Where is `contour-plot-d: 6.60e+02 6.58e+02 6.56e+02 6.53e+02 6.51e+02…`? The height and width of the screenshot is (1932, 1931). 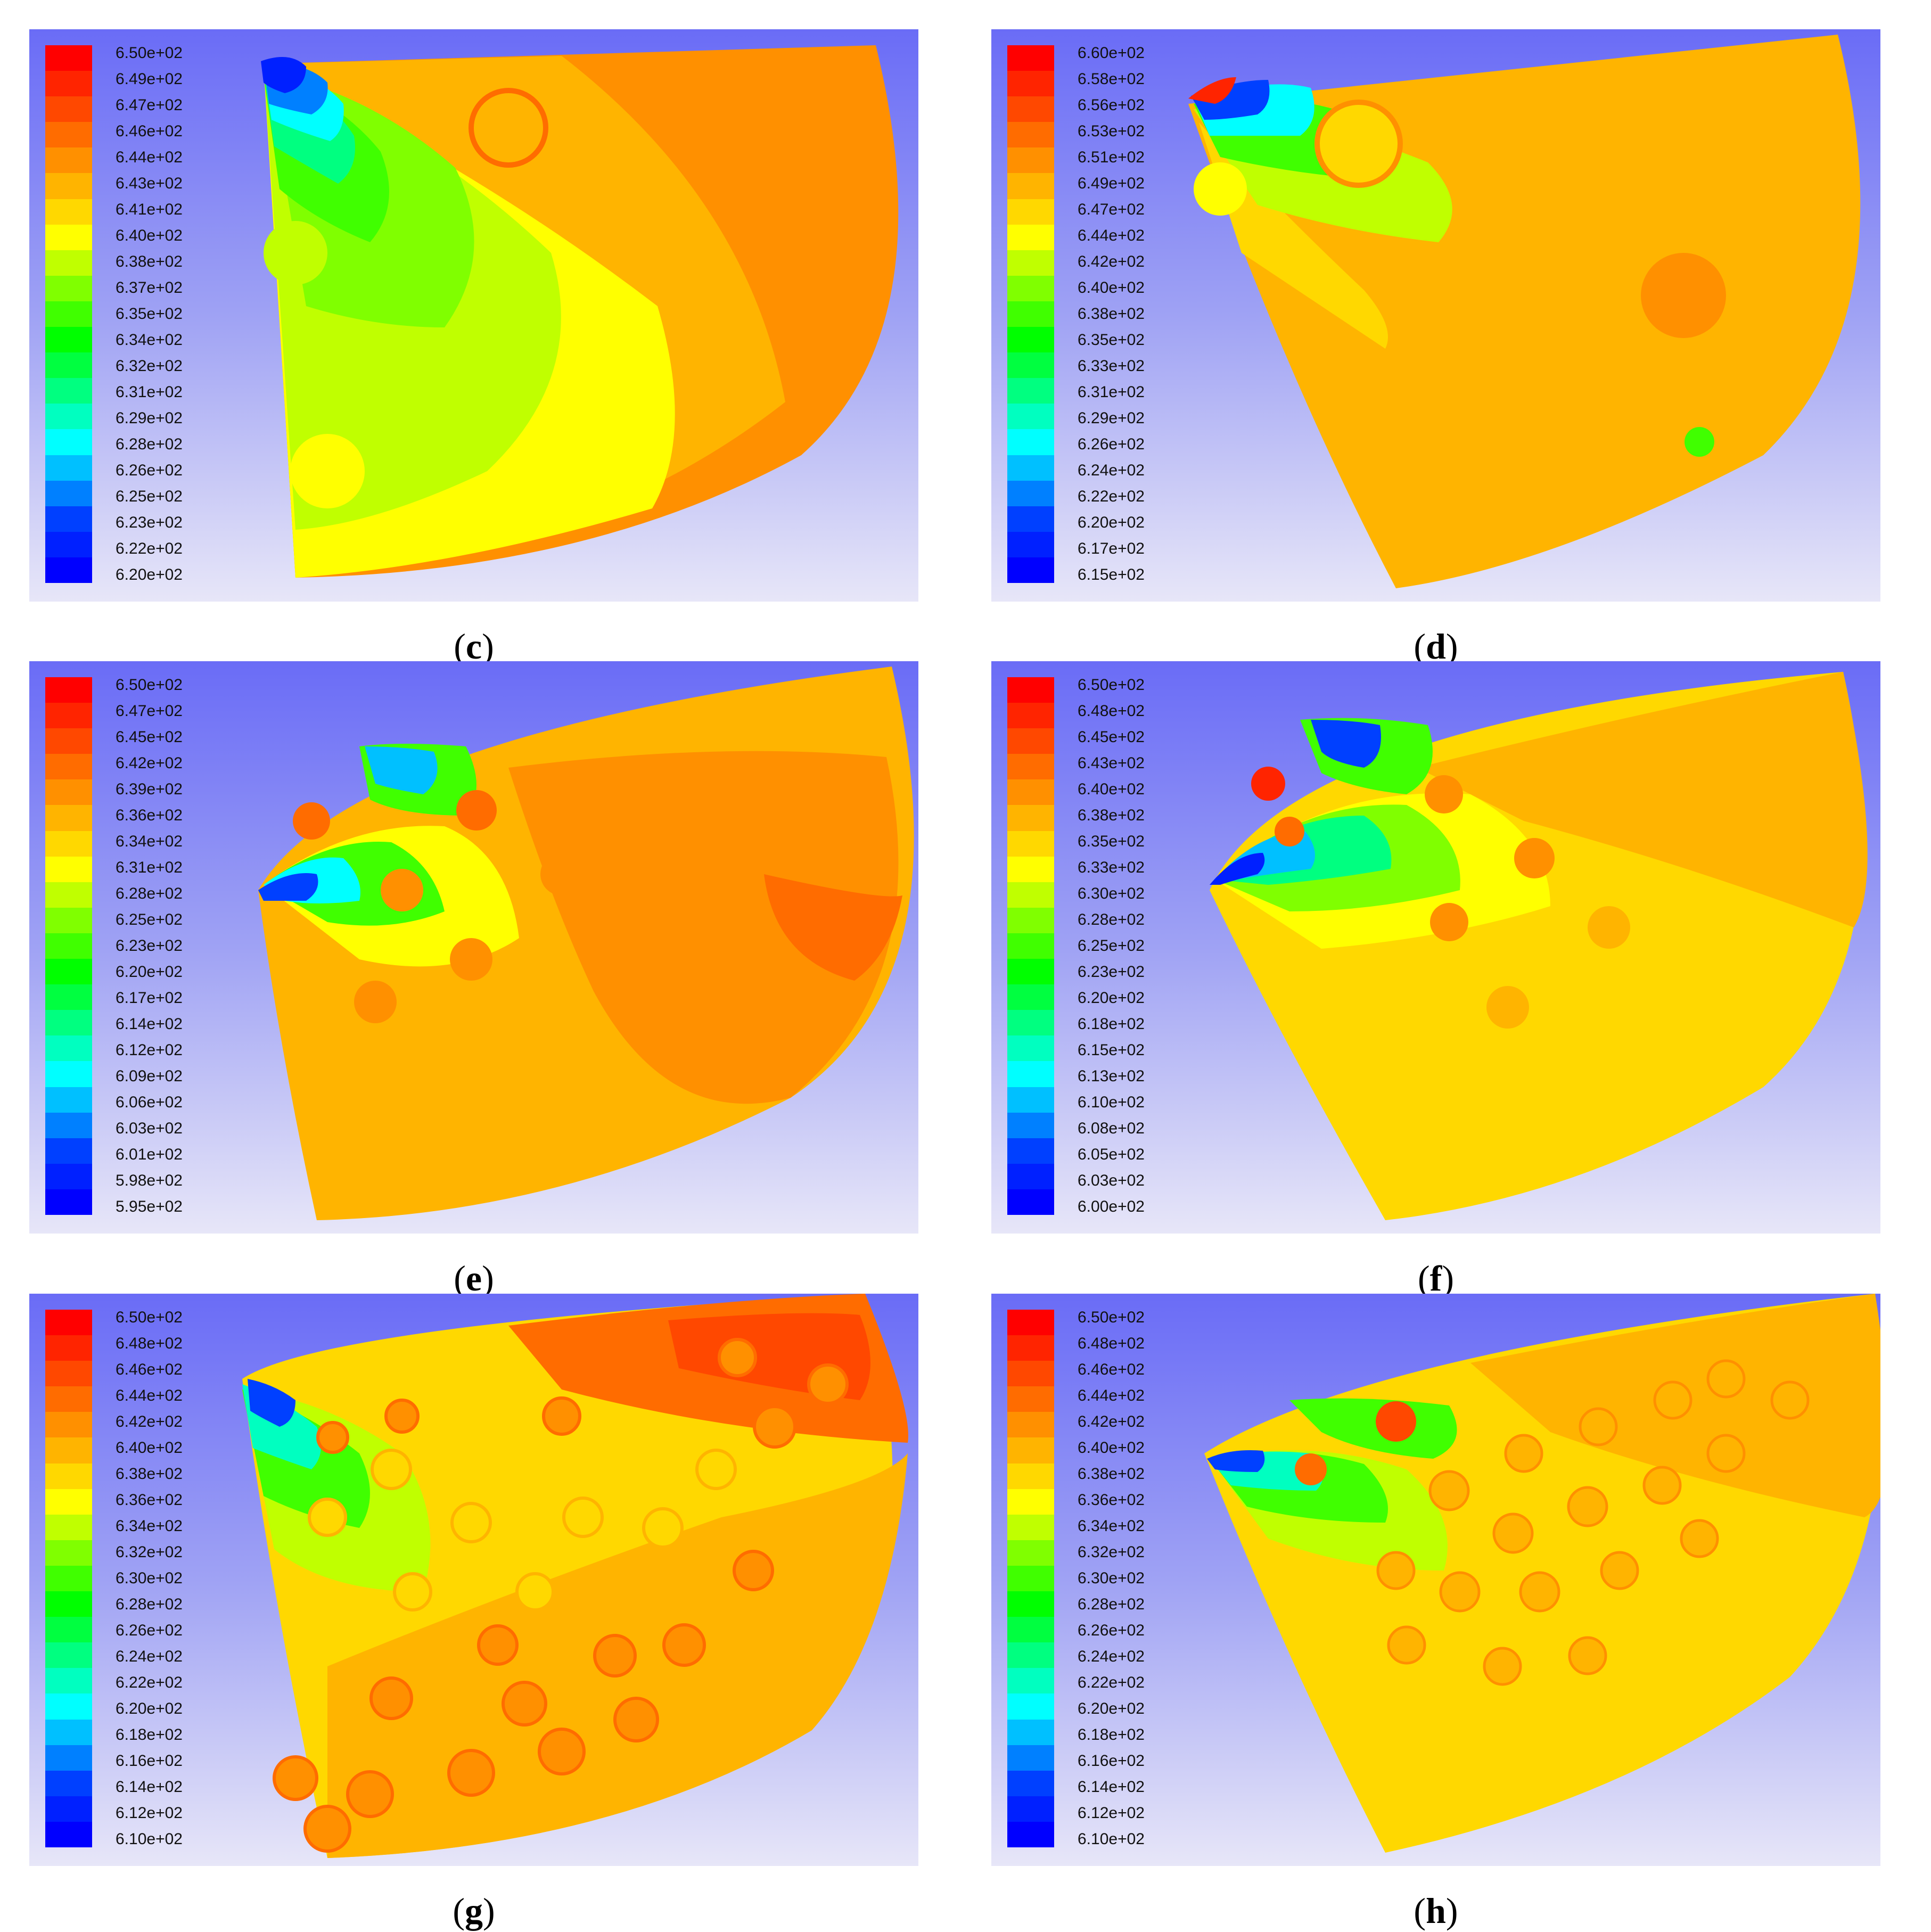
contour-plot-d: 6.60e+02 6.58e+02 6.56e+02 6.53e+02 6.51e+02… is located at coordinates (1435, 316).